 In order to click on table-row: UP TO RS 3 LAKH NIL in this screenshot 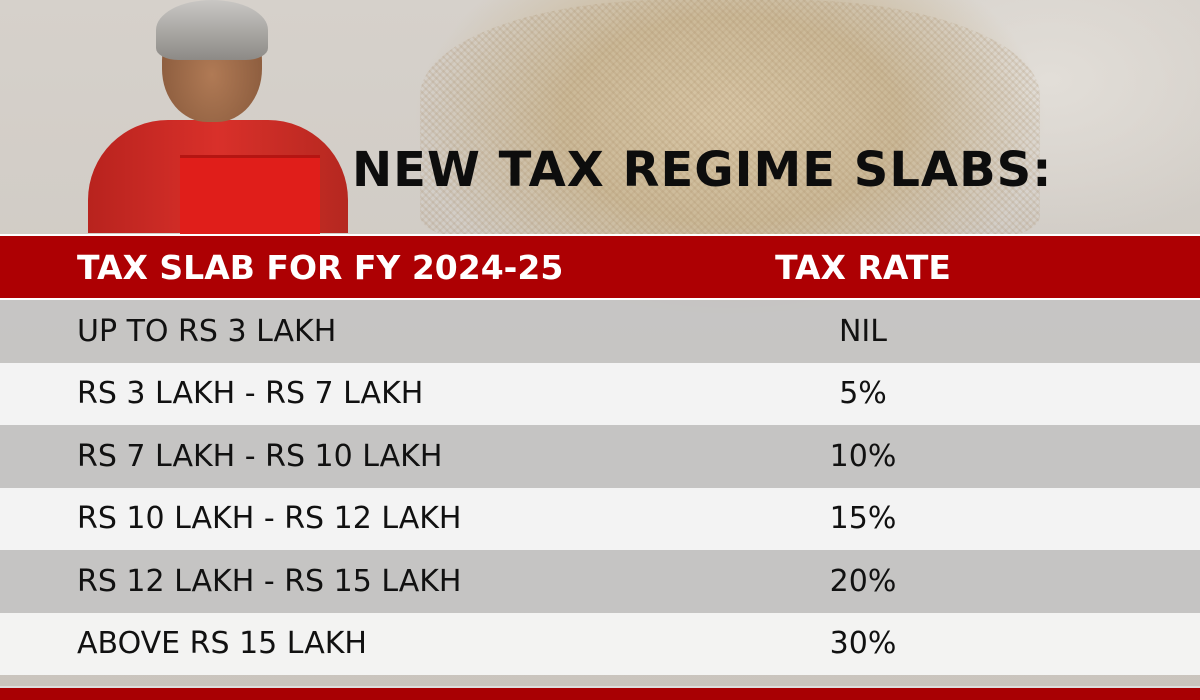, I will do `click(600, 331)`.